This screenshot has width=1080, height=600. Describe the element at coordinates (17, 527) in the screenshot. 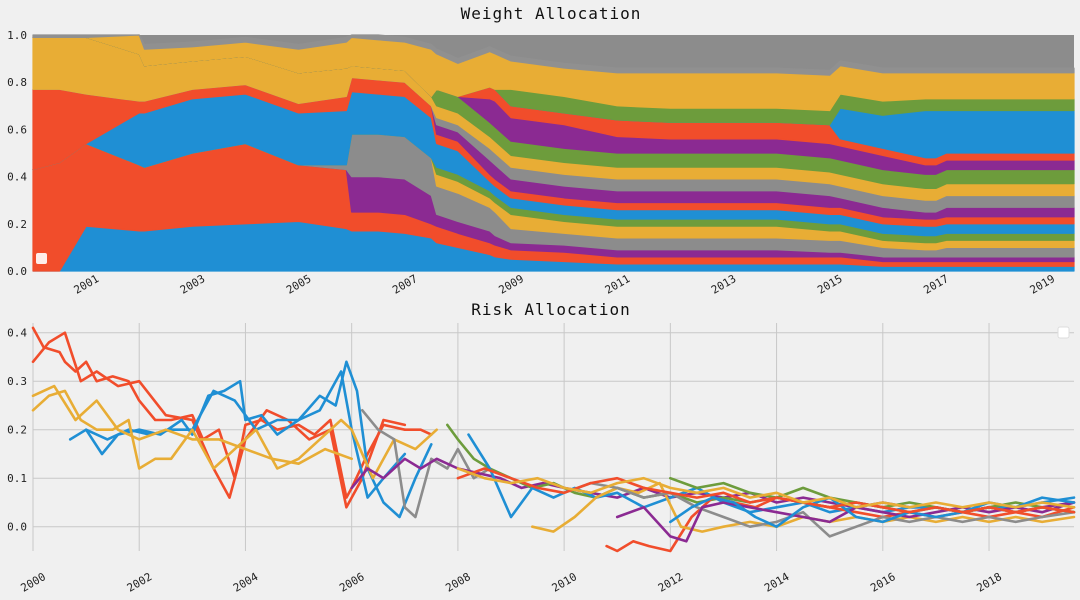

I see `bottom-y-tick-0: 0.0` at that location.